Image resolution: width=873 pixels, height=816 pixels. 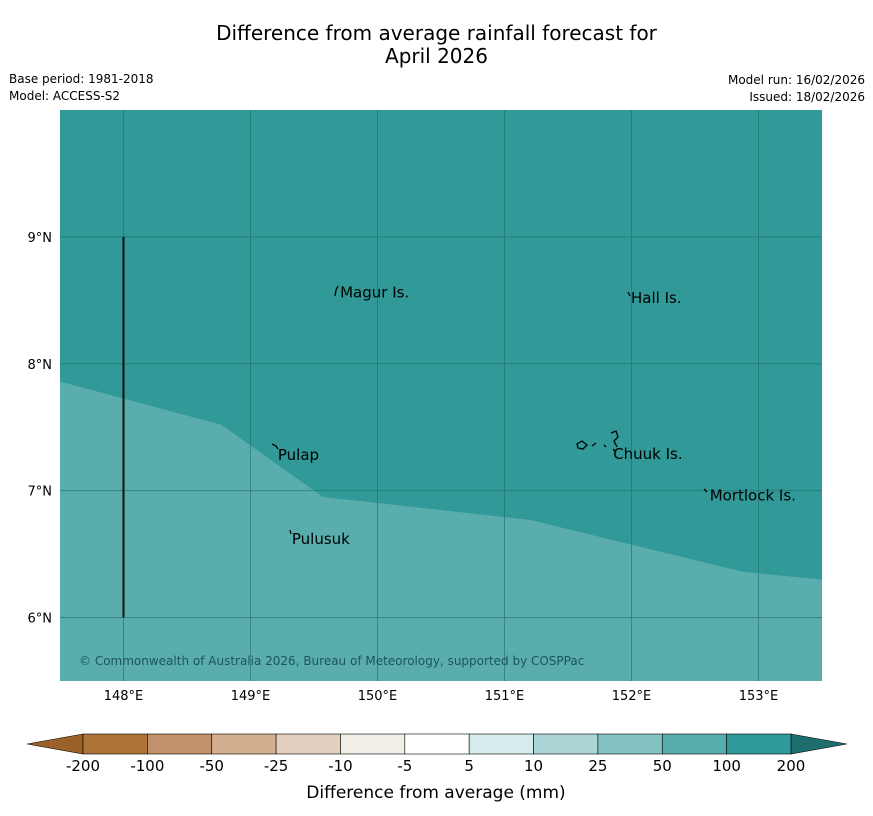 What do you see at coordinates (647, 454) in the screenshot?
I see `place-label: Chuuk Is.` at bounding box center [647, 454].